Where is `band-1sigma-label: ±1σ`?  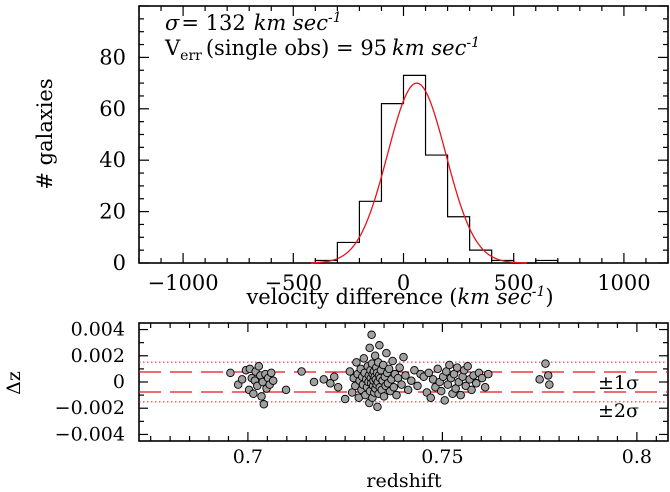 band-1sigma-label: ±1σ is located at coordinates (618, 383).